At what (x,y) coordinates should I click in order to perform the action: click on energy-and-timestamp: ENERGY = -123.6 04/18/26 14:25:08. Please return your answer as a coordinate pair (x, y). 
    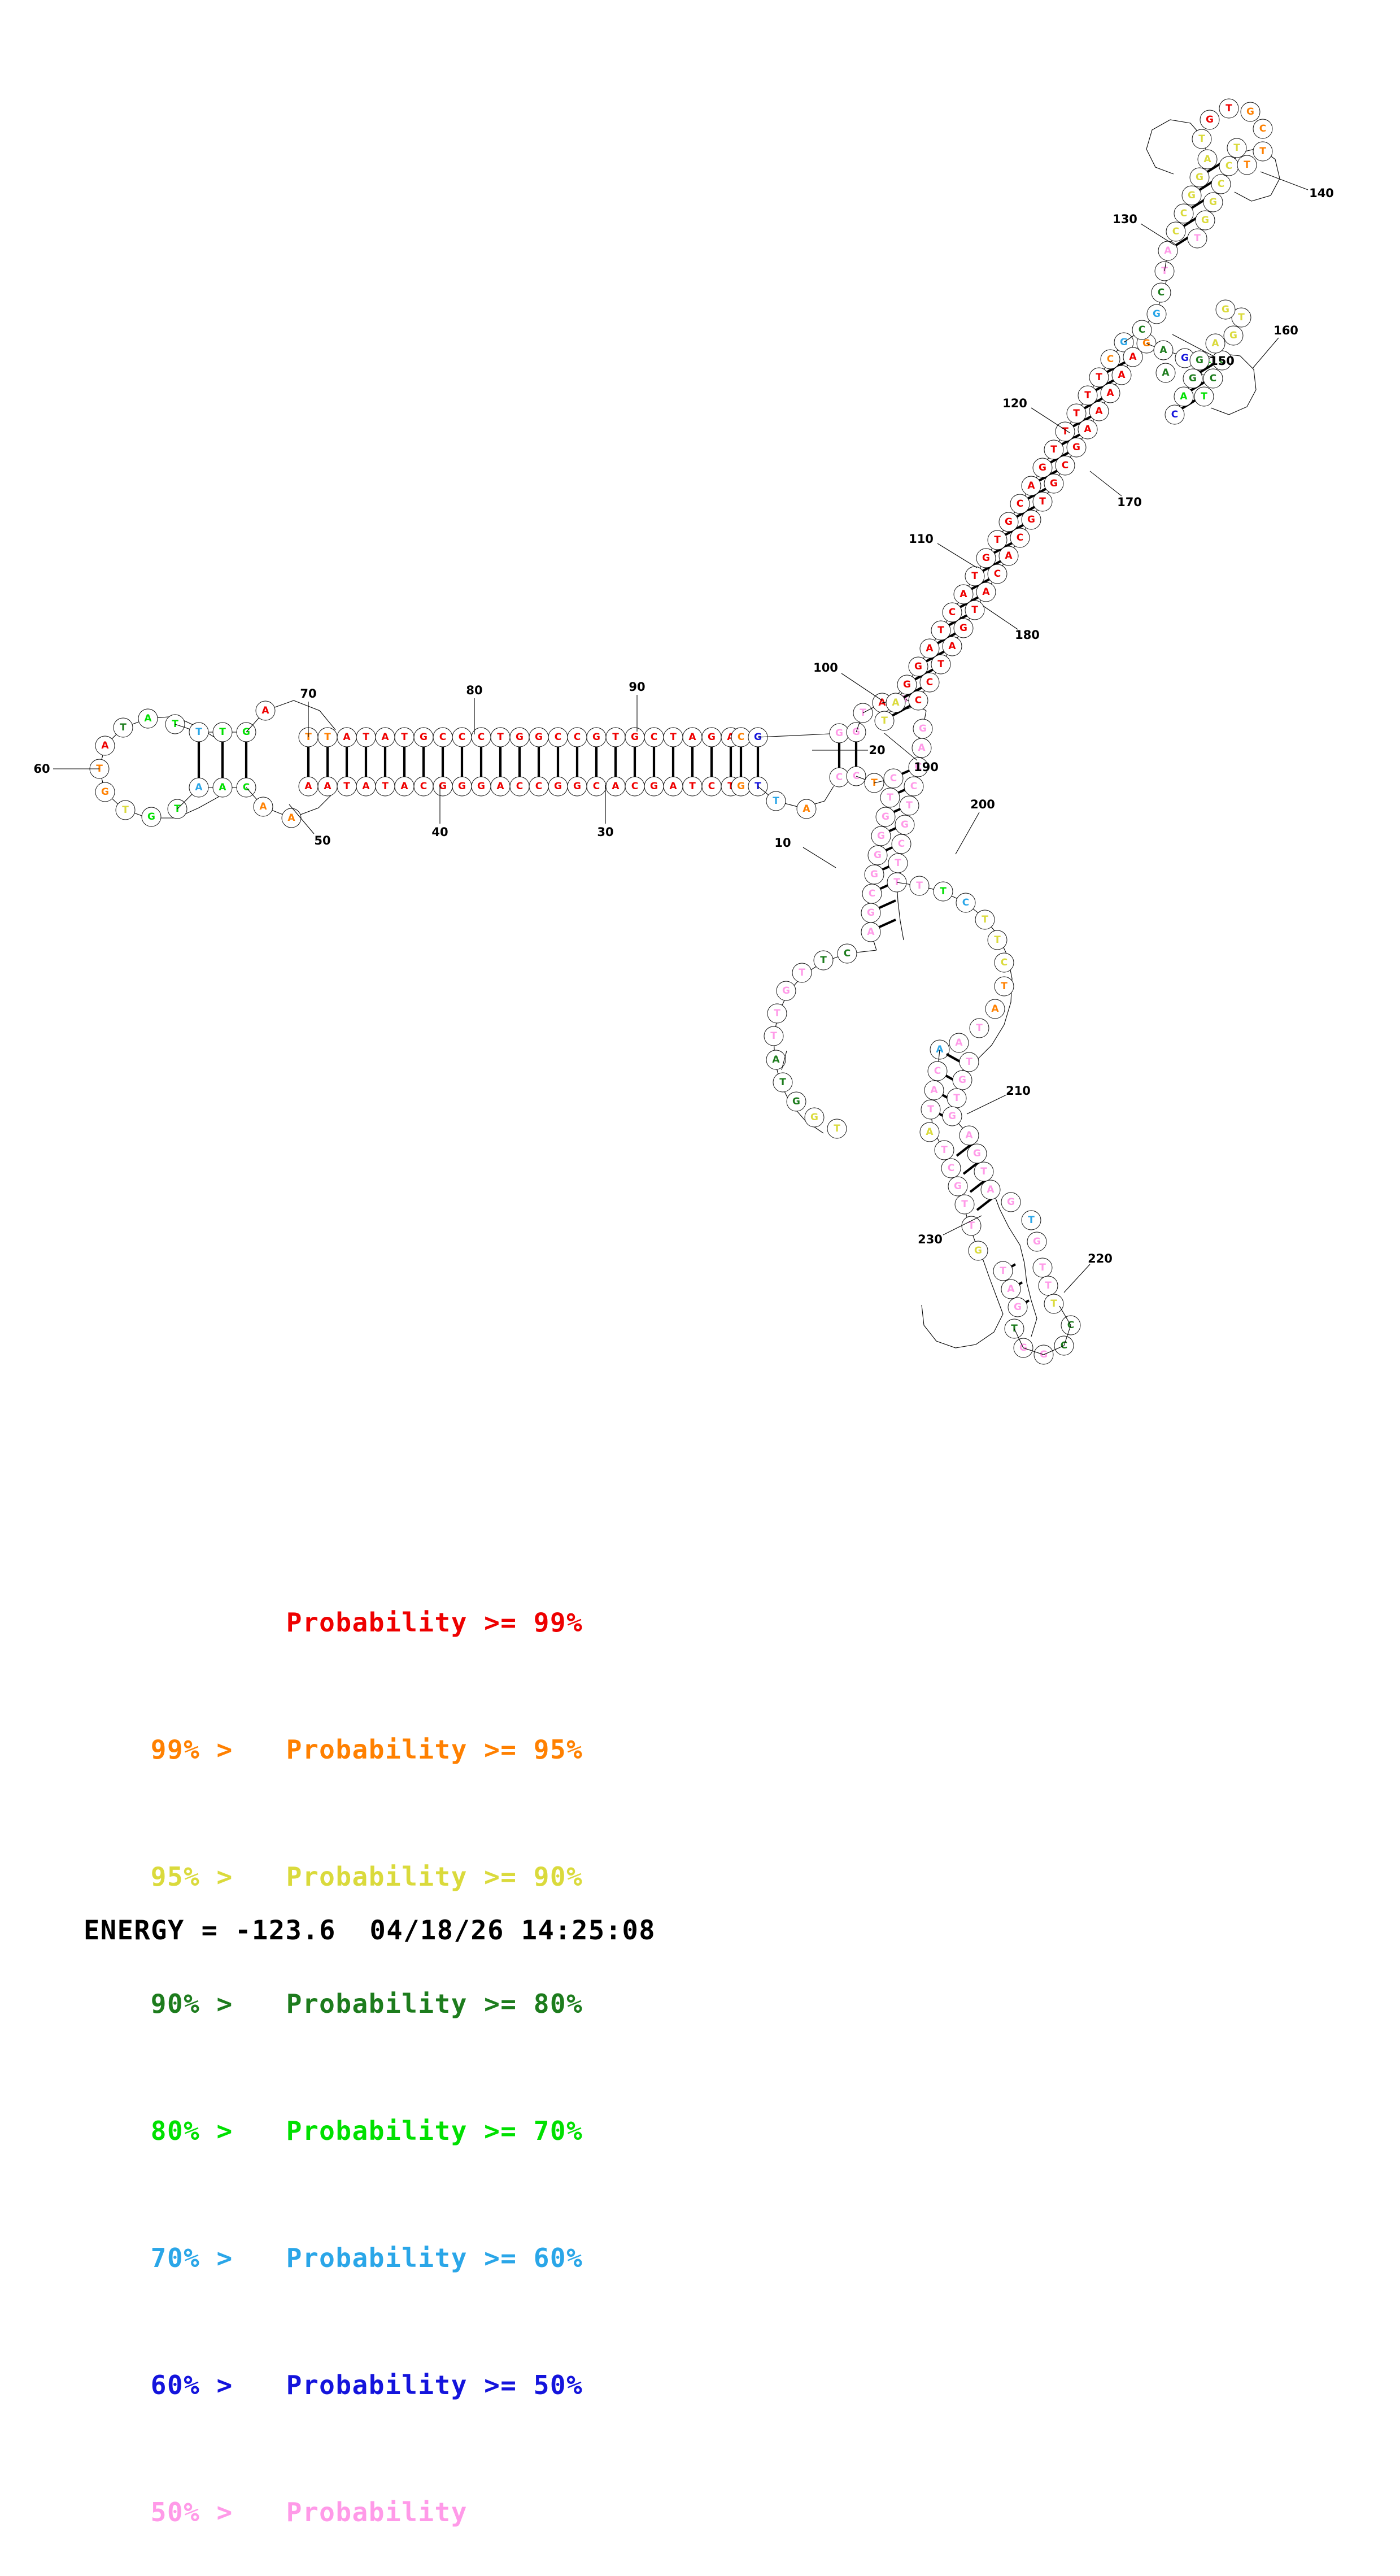
    Looking at the image, I should click on (370, 1930).